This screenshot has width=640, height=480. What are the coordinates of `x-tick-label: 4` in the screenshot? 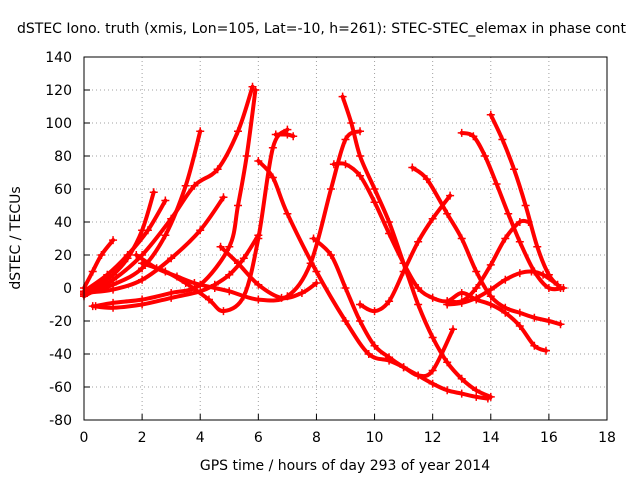 It's located at (200, 438).